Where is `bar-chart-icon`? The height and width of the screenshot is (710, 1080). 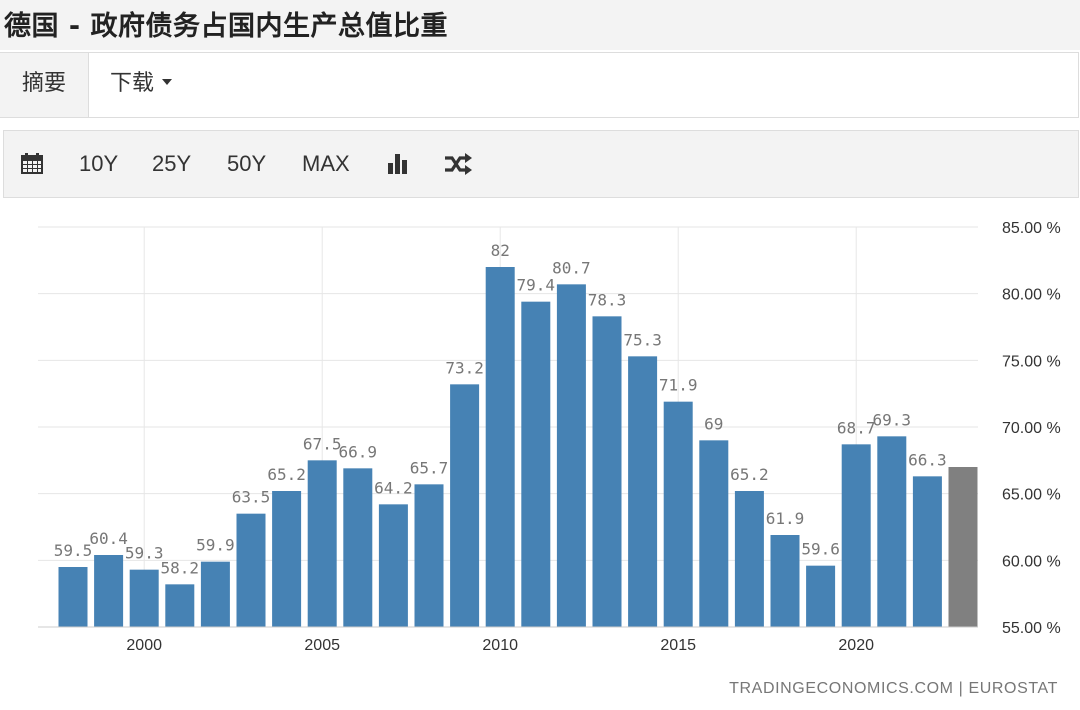
bar-chart-icon is located at coordinates (397, 164).